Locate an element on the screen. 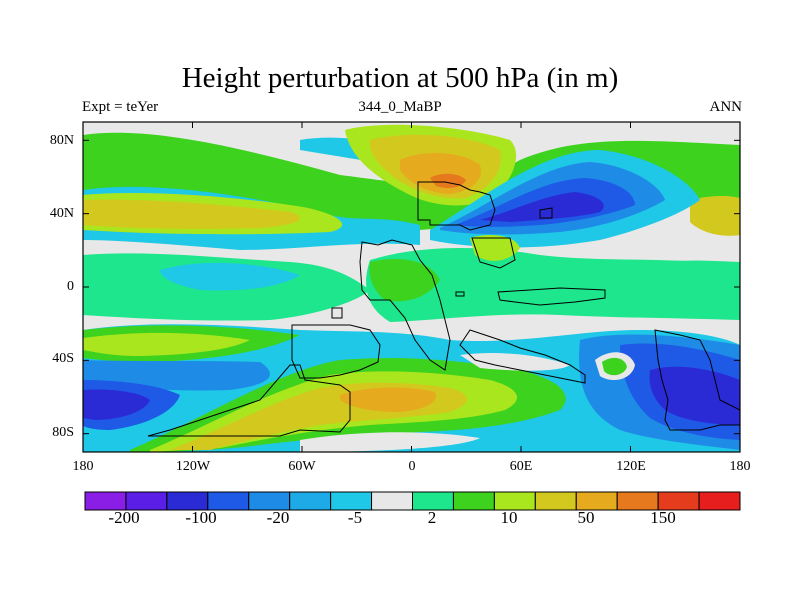 Image resolution: width=800 pixels, height=600 pixels. contour-east-low-deep is located at coordinates (542, 207).